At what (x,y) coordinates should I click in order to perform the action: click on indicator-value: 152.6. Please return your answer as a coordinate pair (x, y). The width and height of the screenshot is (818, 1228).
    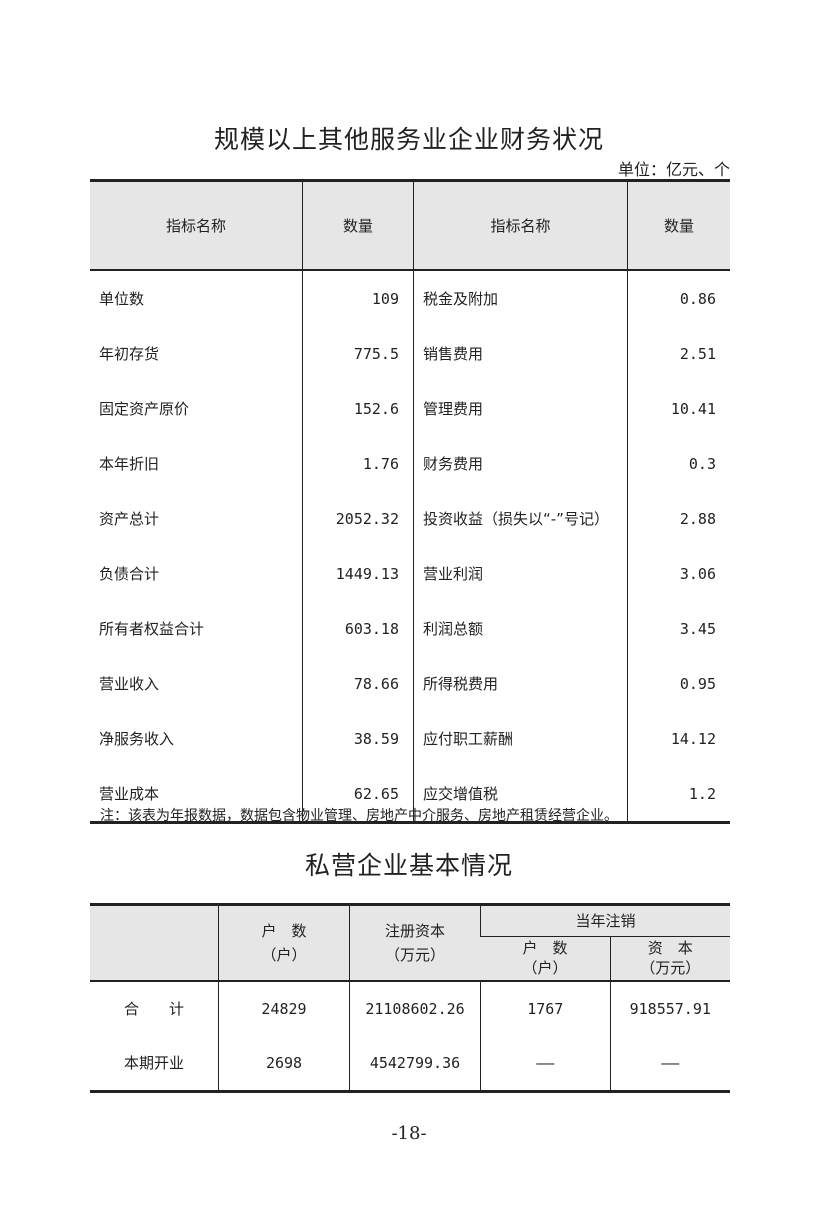
    Looking at the image, I should click on (358, 408).